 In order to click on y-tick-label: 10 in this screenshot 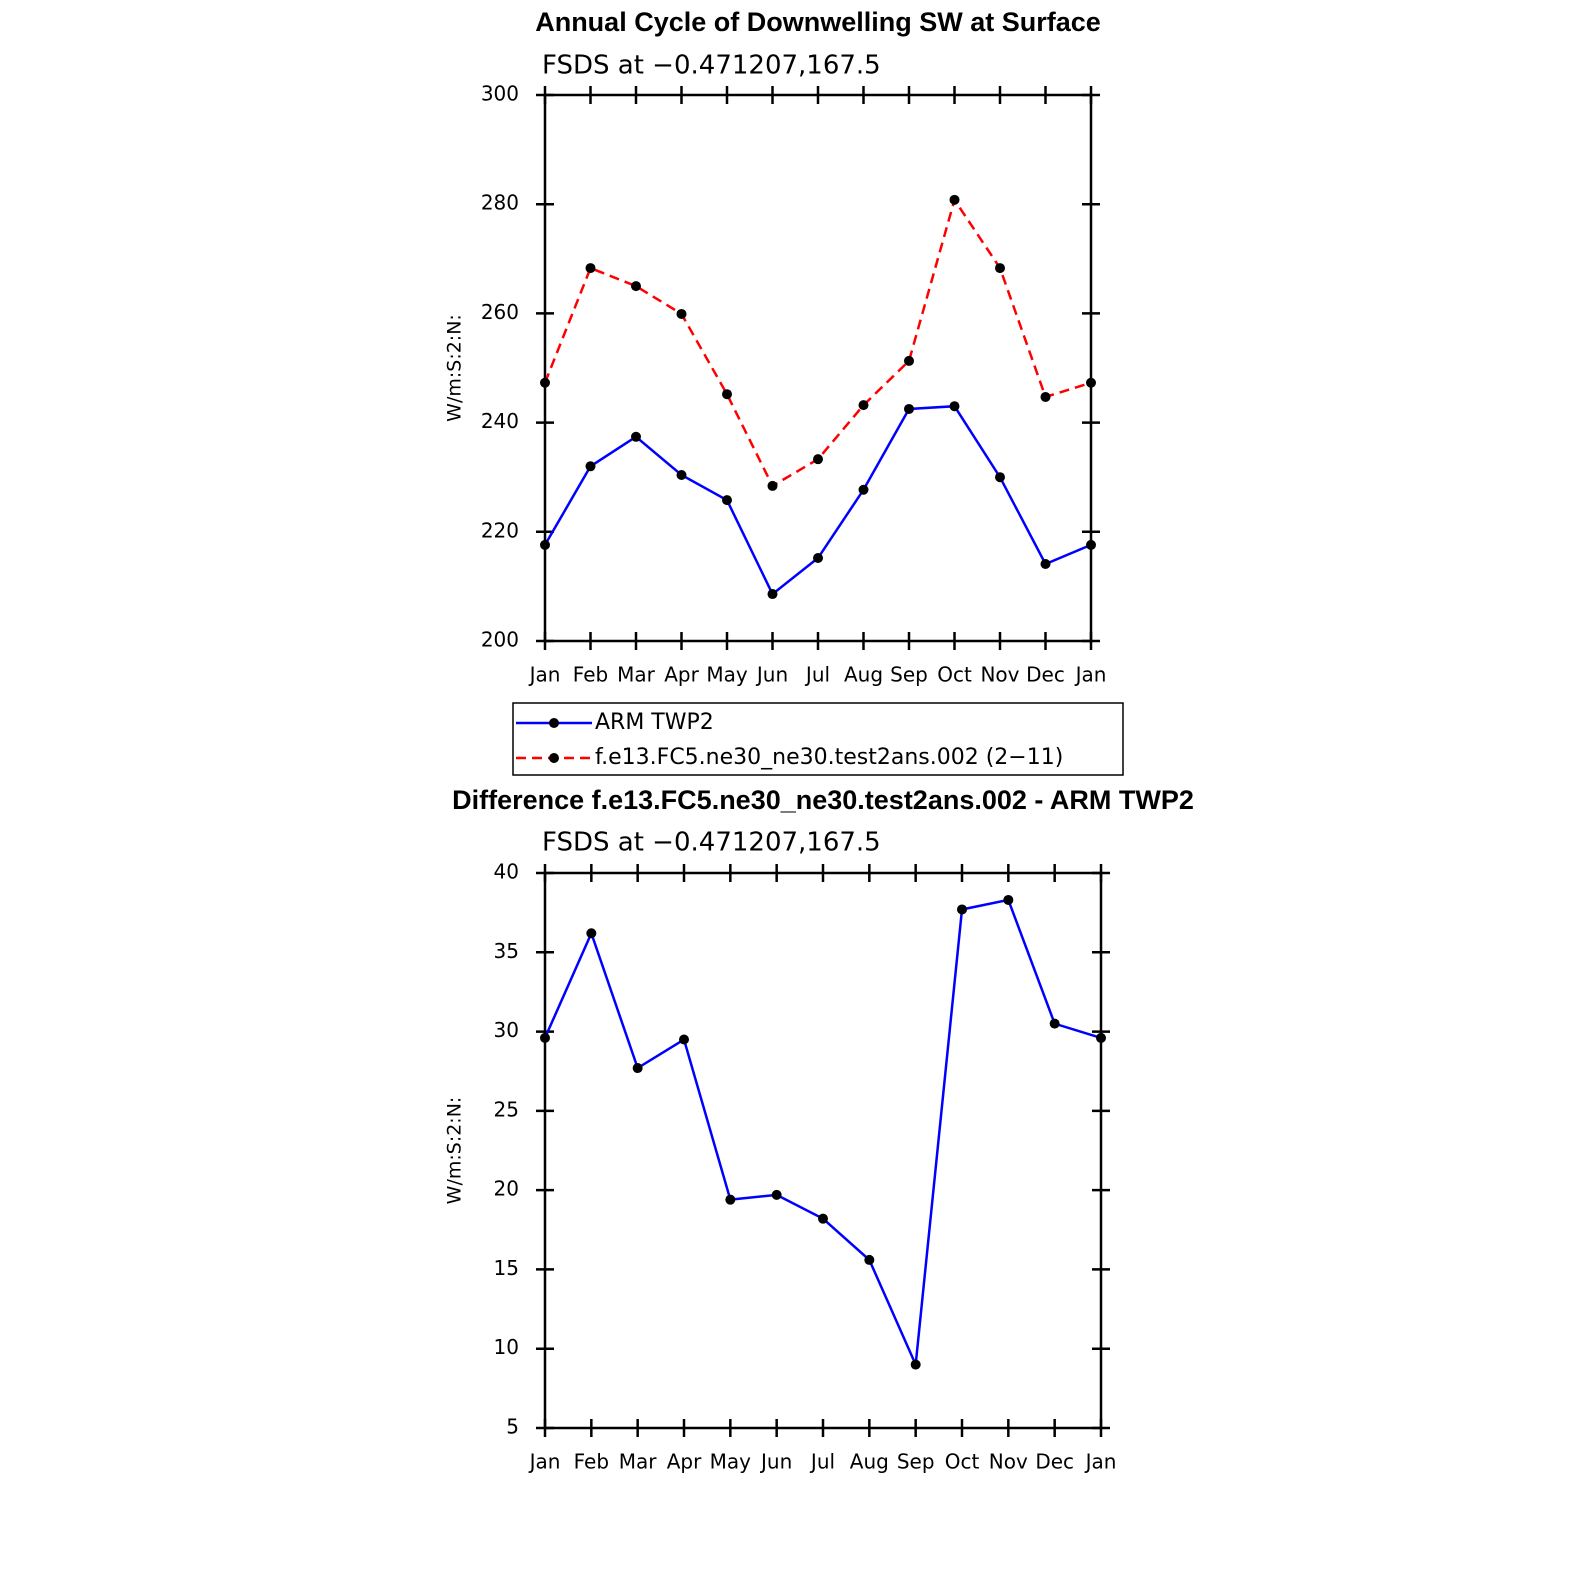, I will do `click(506, 1347)`.